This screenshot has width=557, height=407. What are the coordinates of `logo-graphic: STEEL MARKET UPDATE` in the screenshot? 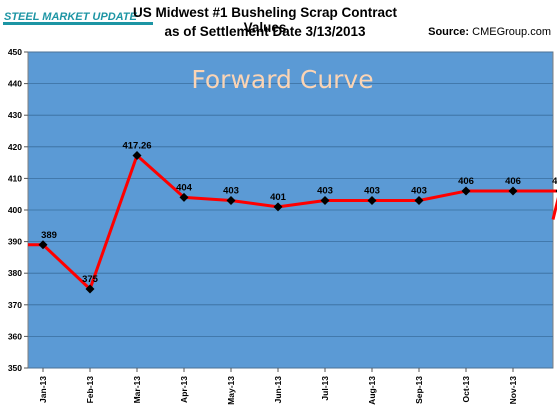 It's located at (78, 18).